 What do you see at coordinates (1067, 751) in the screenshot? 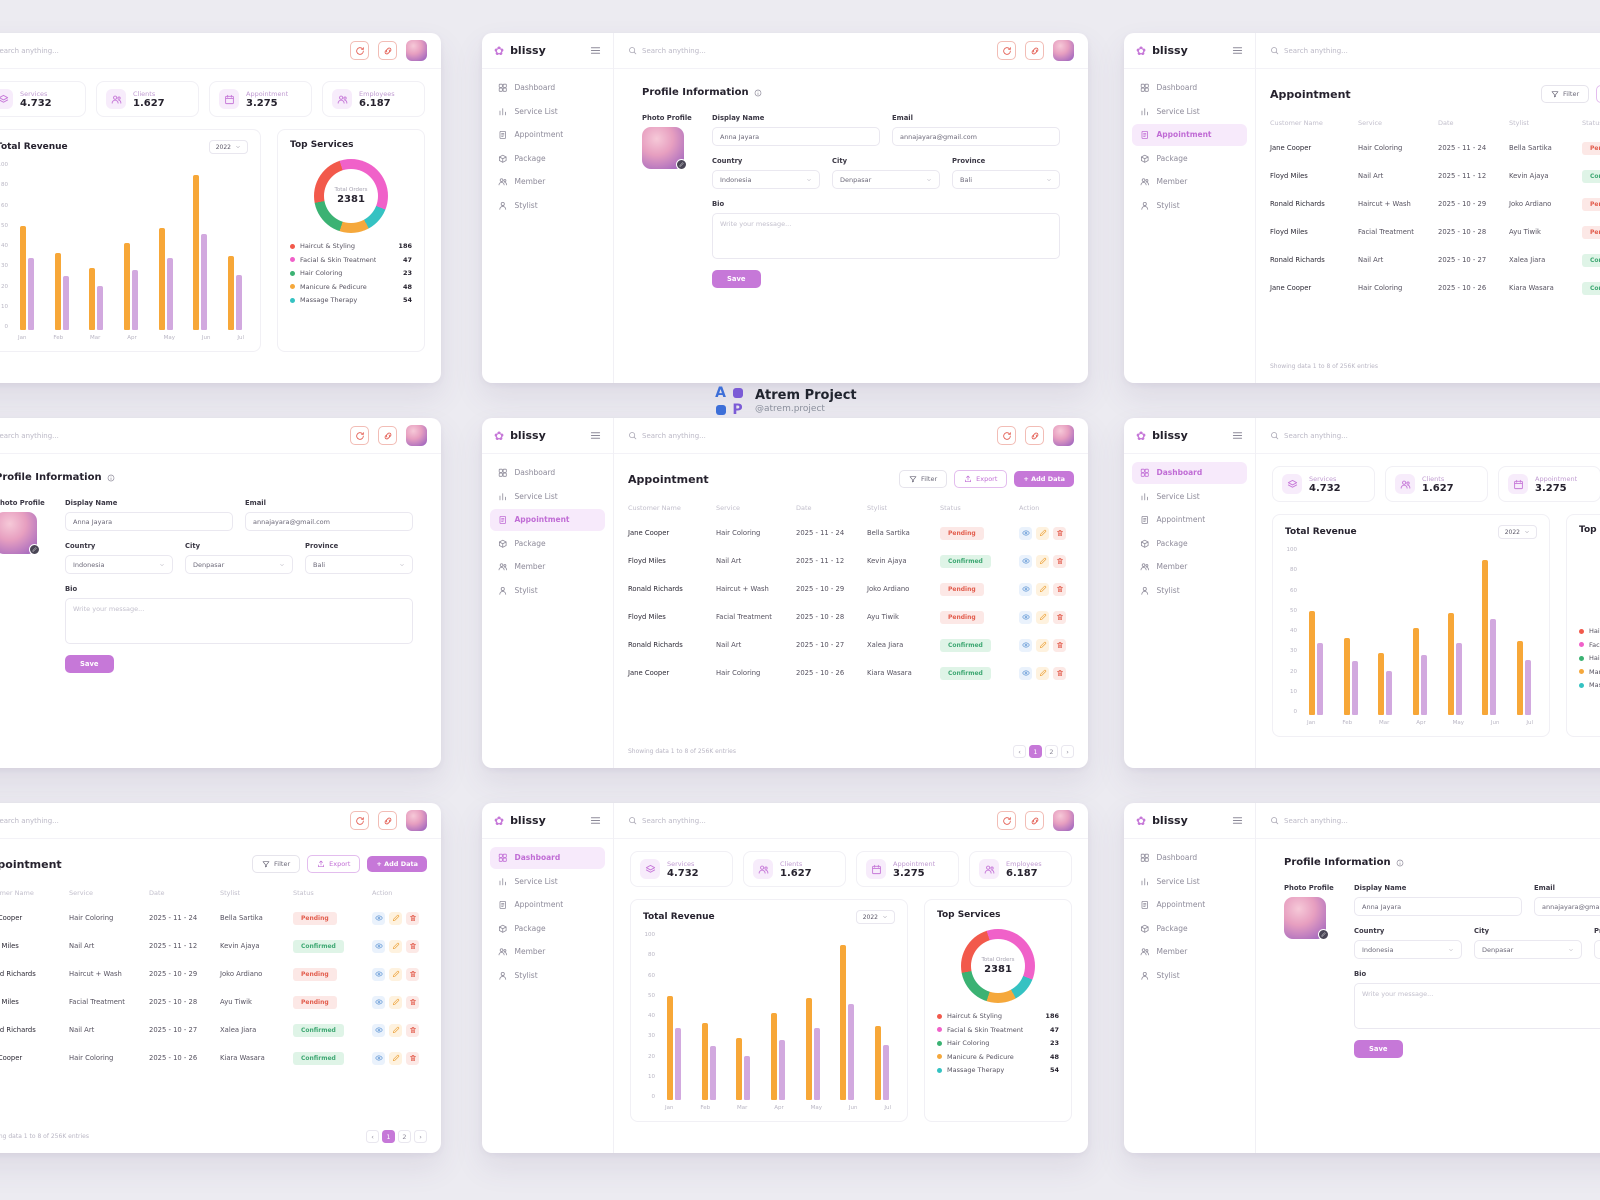
I see `page-next: ›` at bounding box center [1067, 751].